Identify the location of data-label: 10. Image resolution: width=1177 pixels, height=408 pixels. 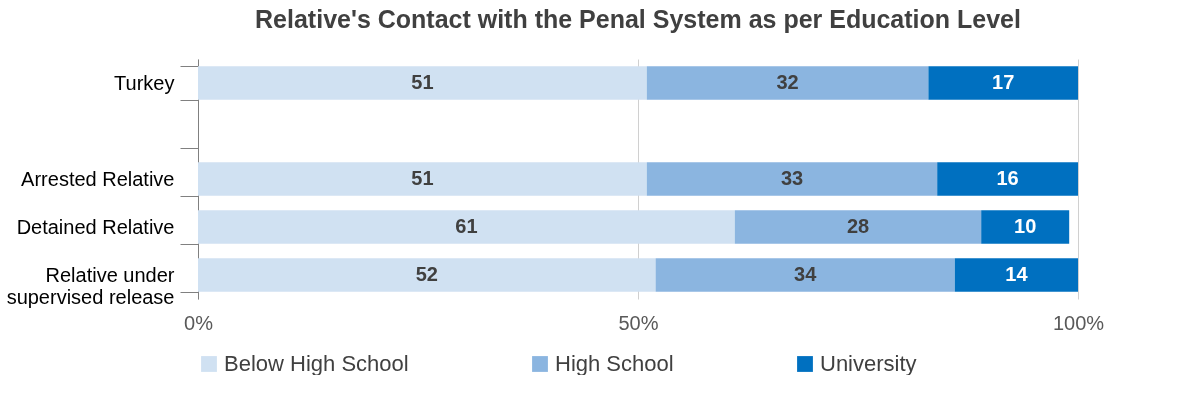
(1025, 226).